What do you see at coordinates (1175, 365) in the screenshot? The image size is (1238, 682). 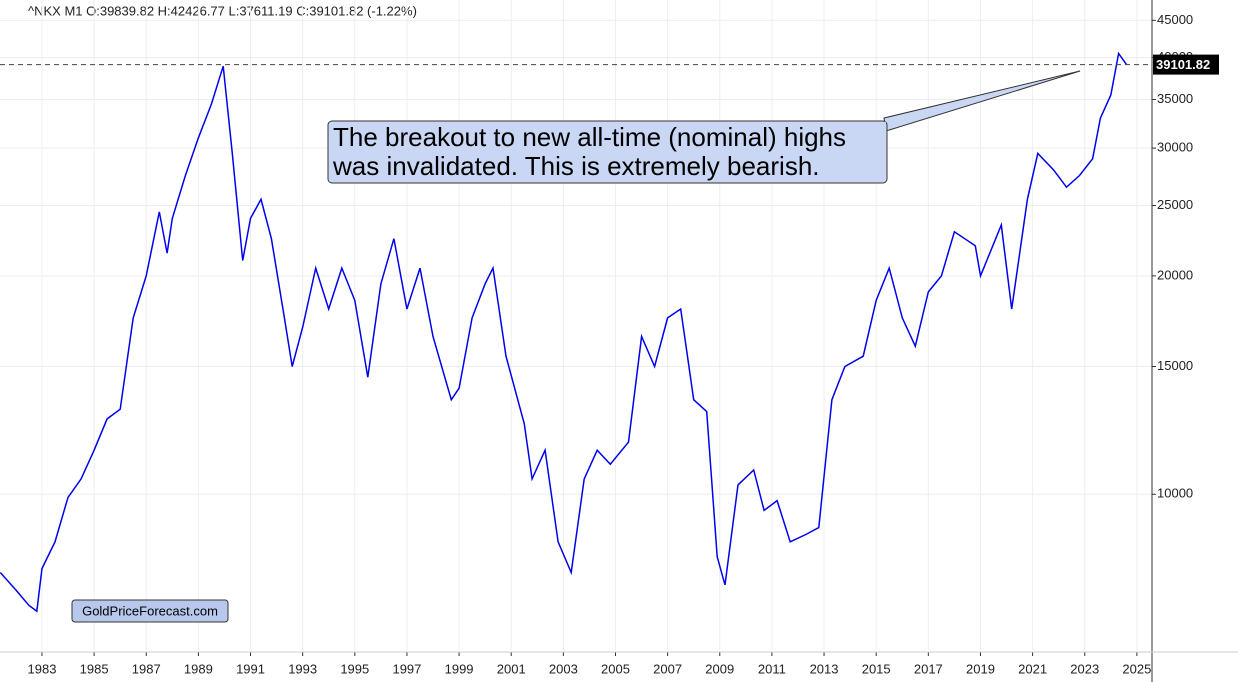 I see `y-tick-label: 15000` at bounding box center [1175, 365].